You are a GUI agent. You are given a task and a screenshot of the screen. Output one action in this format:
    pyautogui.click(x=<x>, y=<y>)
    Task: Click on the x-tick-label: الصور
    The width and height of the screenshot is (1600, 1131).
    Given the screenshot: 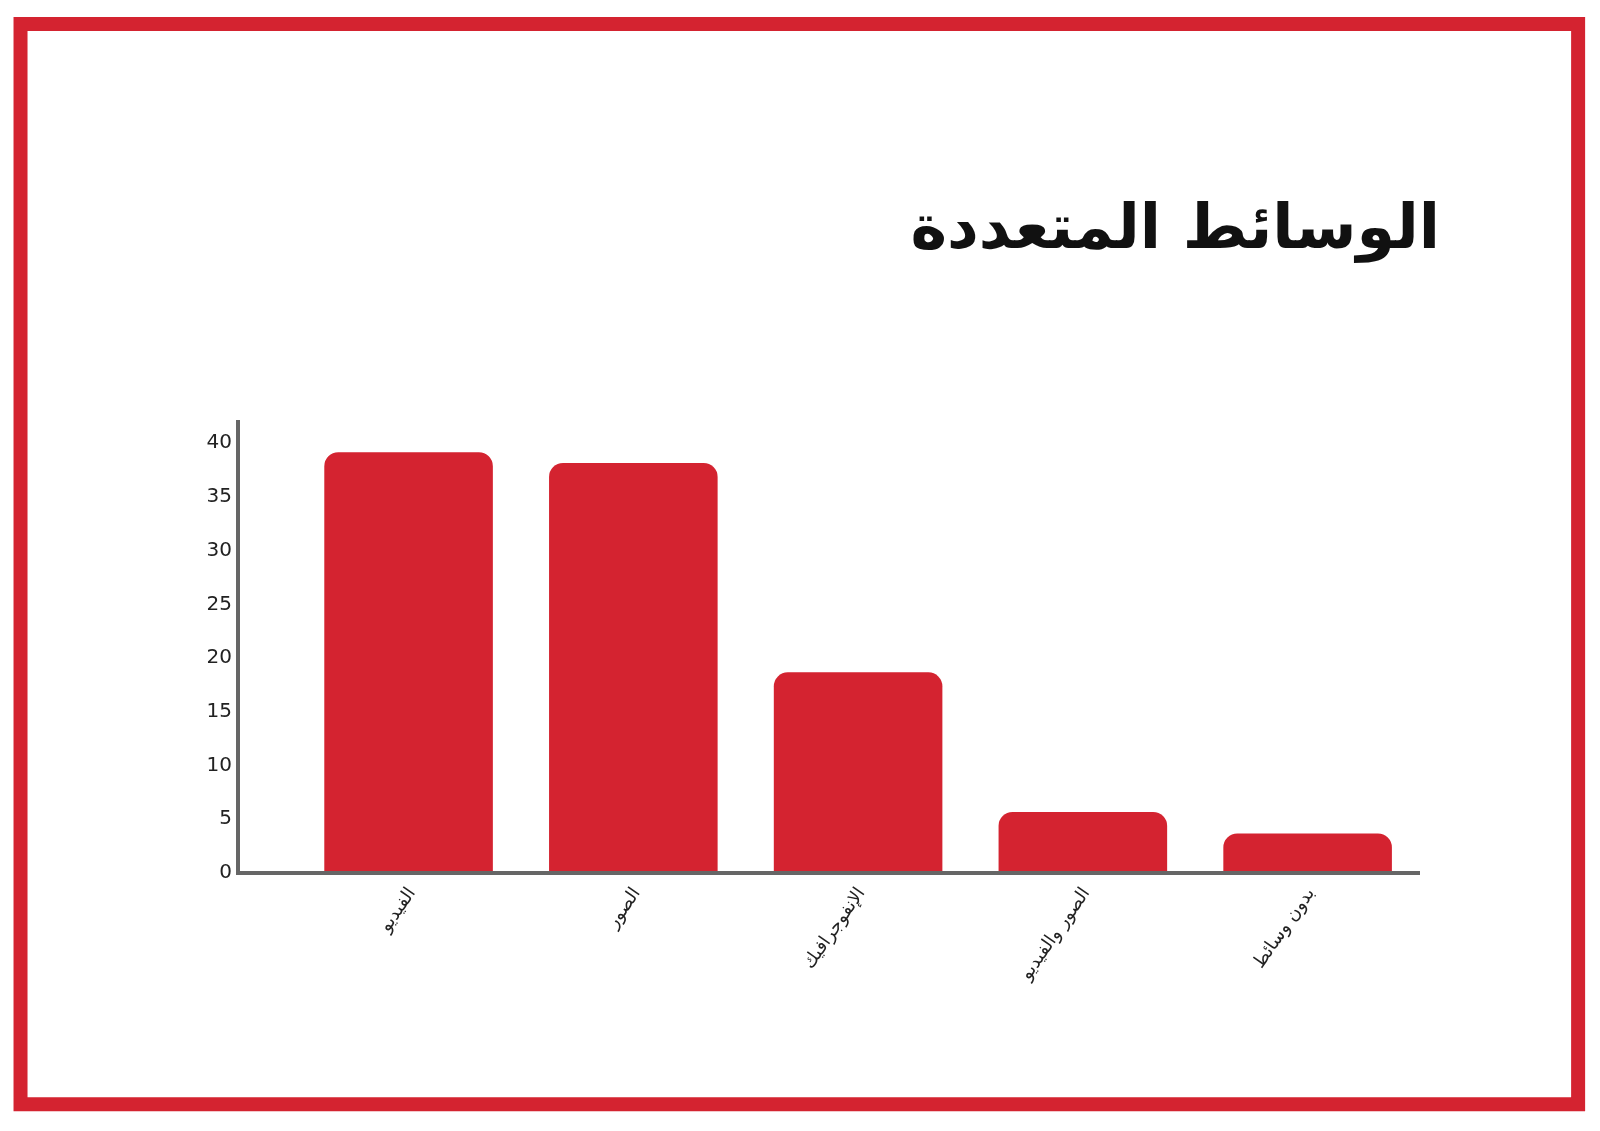 What is the action you would take?
    pyautogui.click(x=622, y=908)
    